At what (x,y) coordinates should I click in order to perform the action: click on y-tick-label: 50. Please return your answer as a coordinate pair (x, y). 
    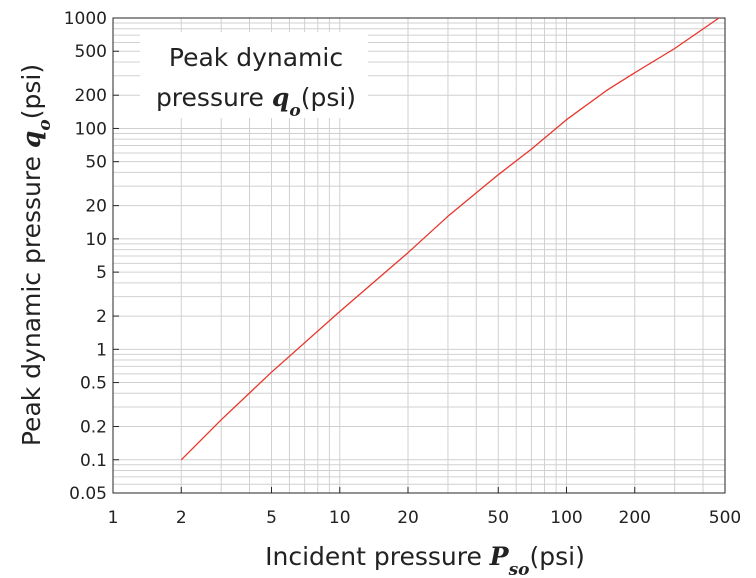
    Looking at the image, I should click on (96, 163).